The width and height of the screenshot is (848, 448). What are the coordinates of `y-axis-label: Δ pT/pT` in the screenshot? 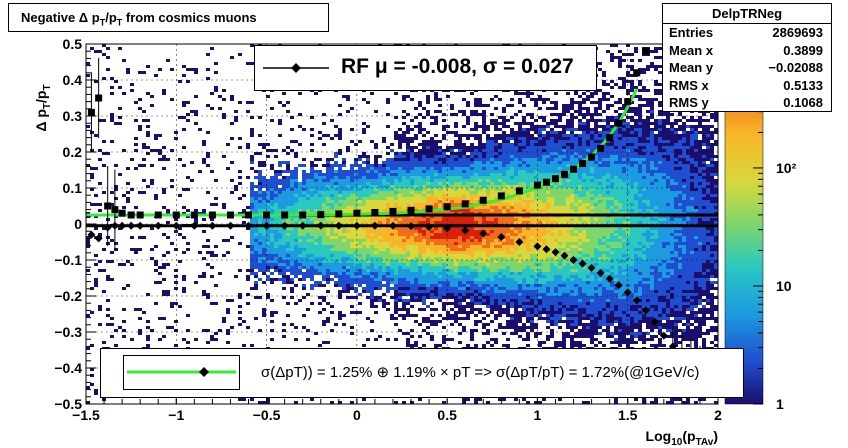 It's located at (43, 107).